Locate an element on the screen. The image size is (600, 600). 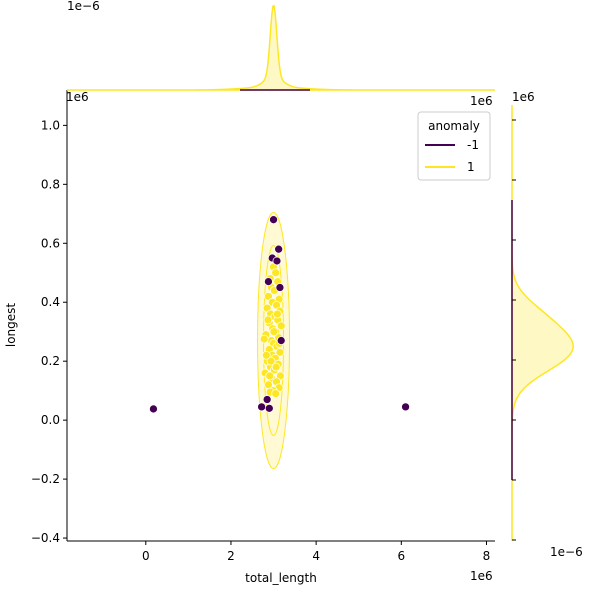
x-tick-label: 0 is located at coordinates (146, 556).